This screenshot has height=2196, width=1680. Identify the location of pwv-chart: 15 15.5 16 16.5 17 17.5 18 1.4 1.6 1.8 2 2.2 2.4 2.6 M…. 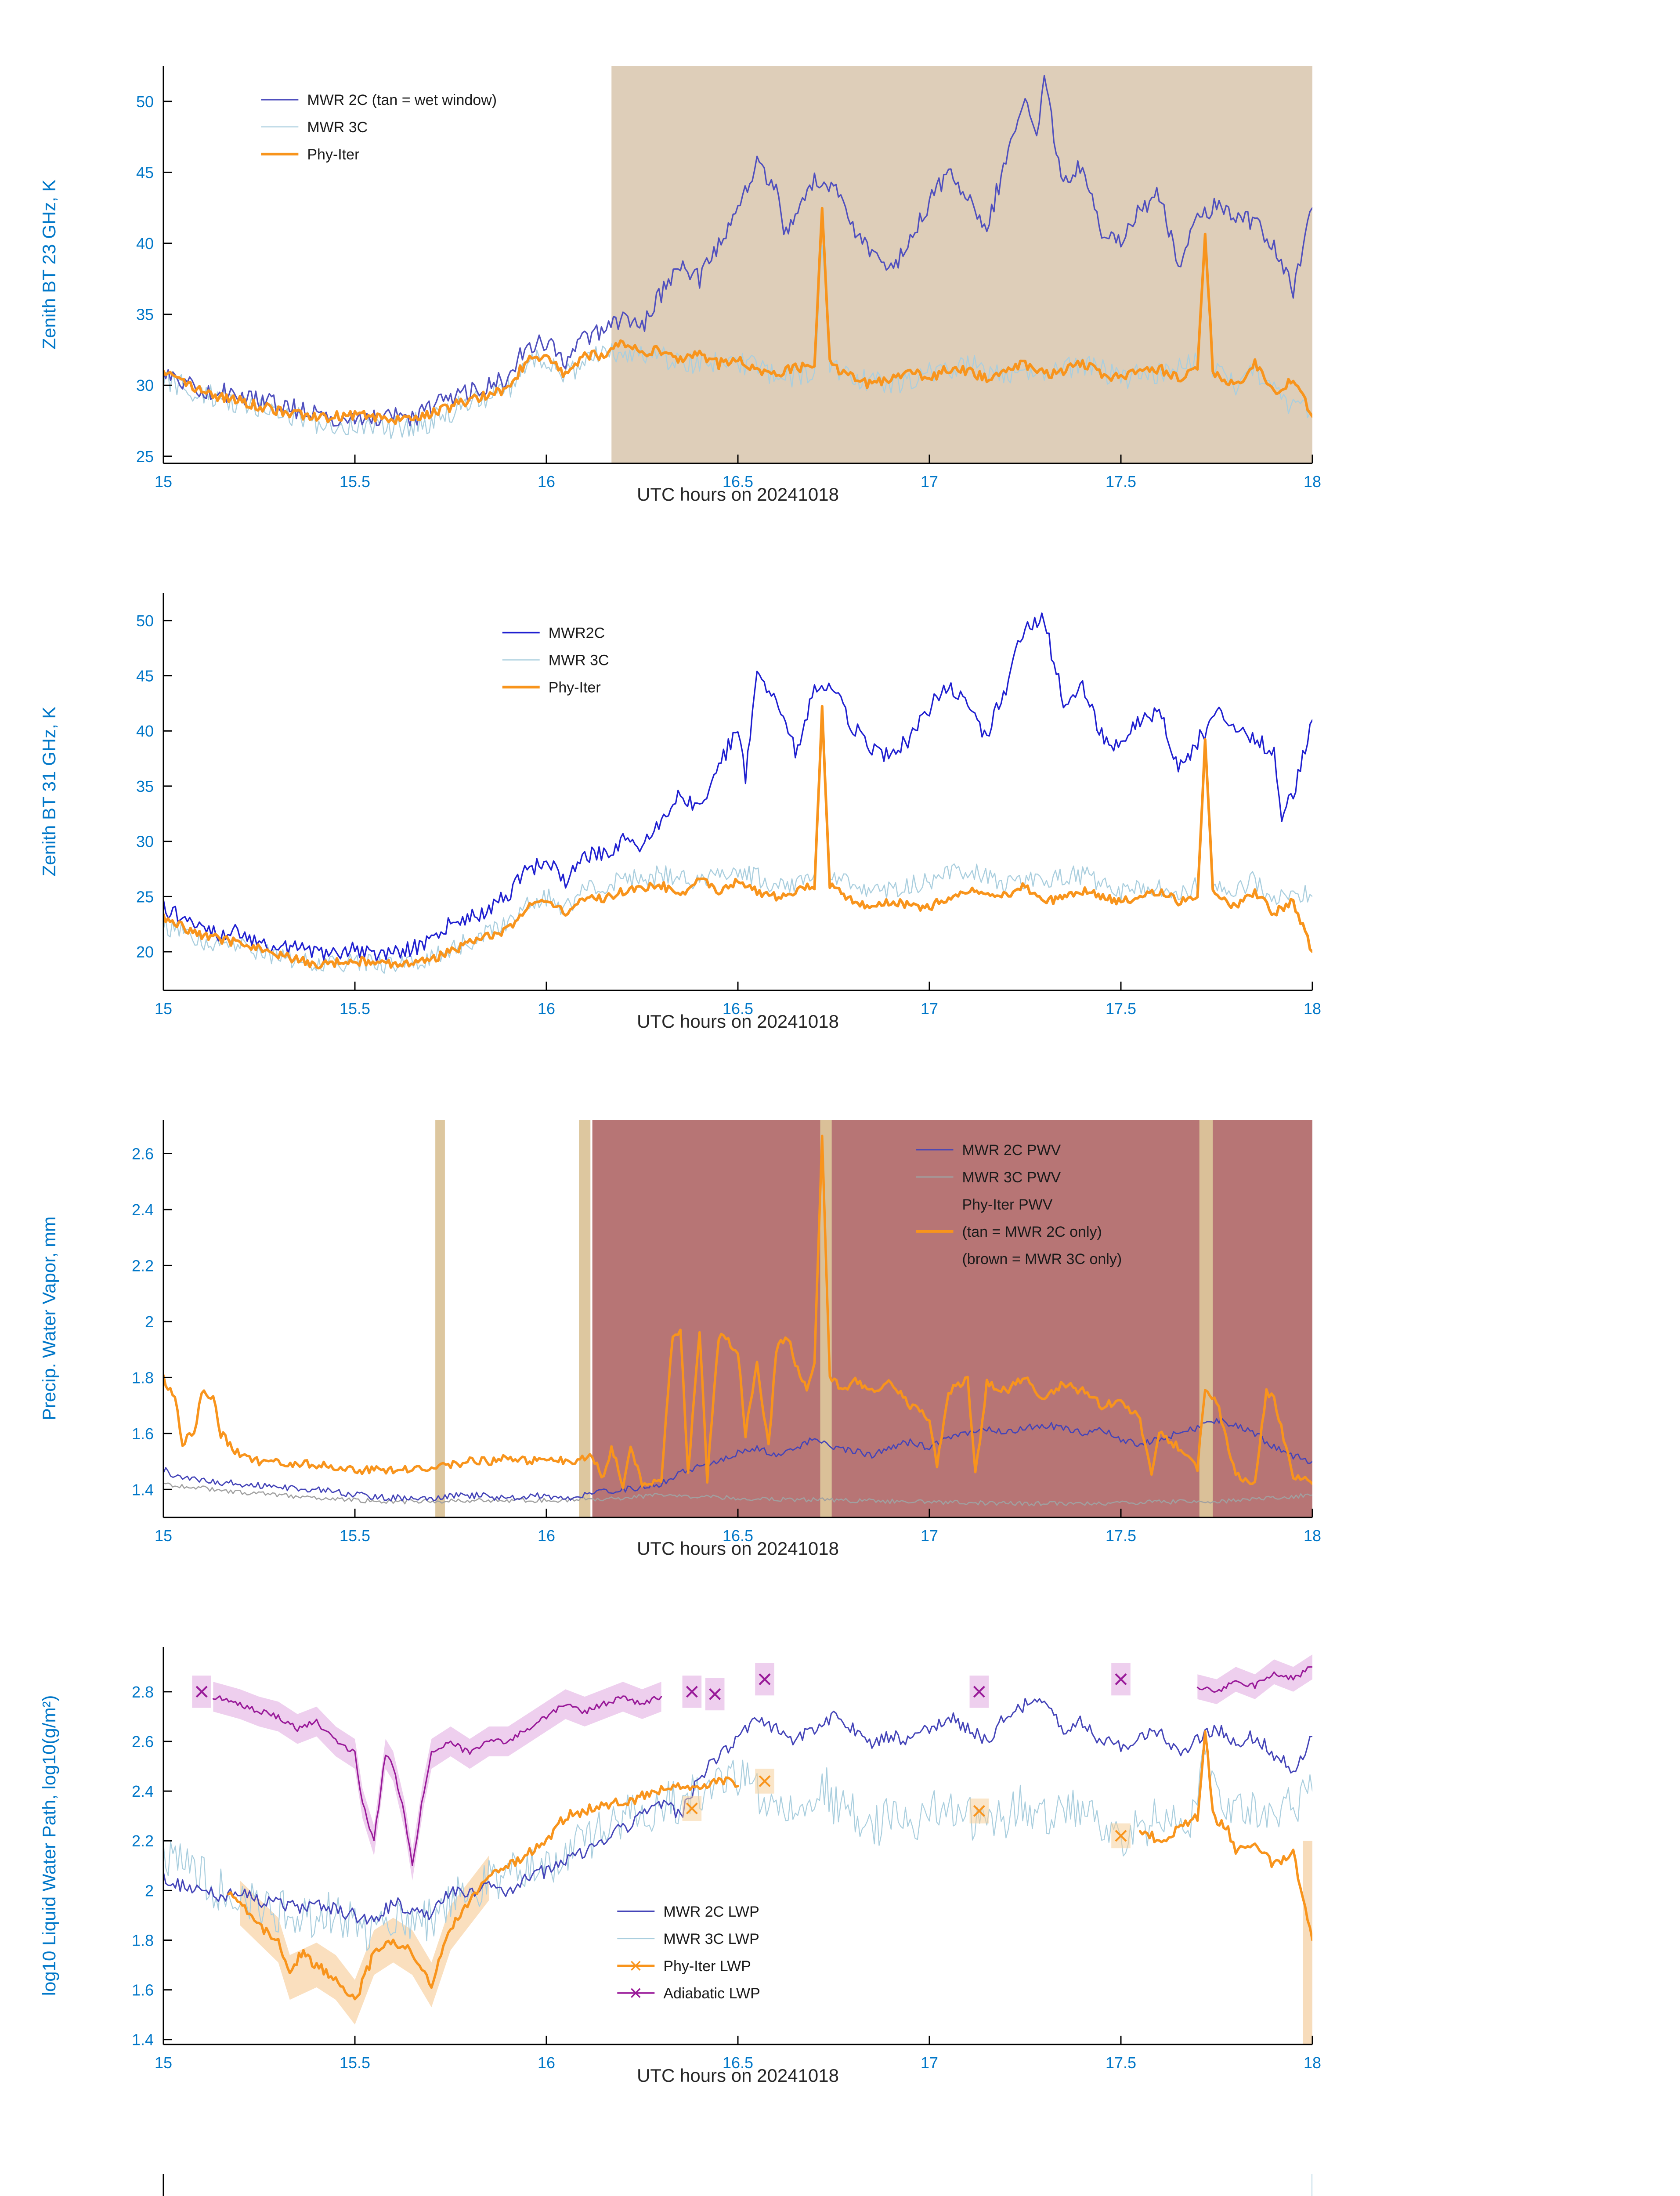
(726, 1332).